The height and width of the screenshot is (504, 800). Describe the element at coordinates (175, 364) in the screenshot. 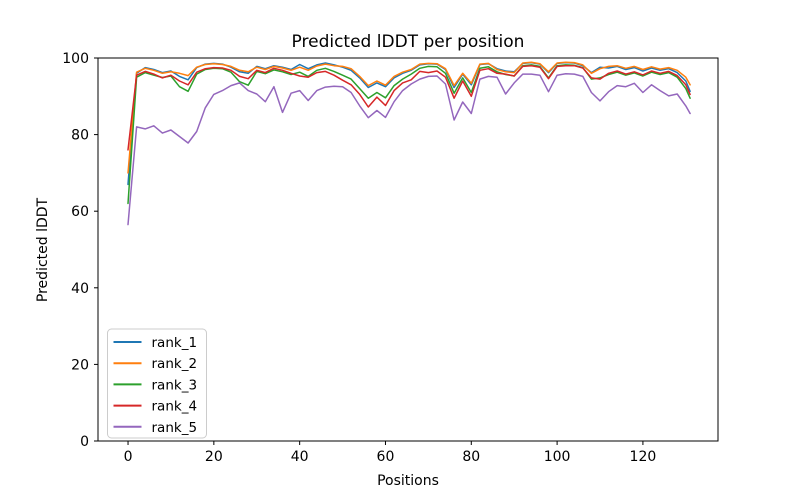

I see `legend-label-rank_2: rank_2` at that location.